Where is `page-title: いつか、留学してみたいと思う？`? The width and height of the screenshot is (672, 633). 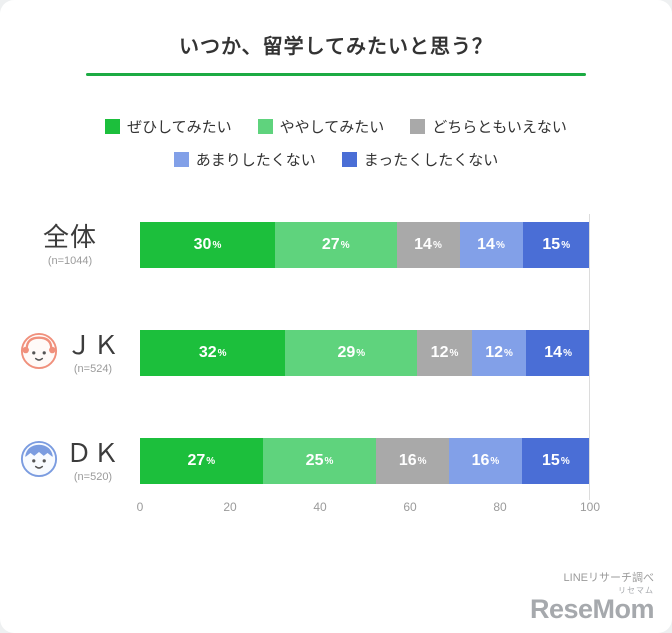 page-title: いつか、留学してみたいと思う？ is located at coordinates (336, 47).